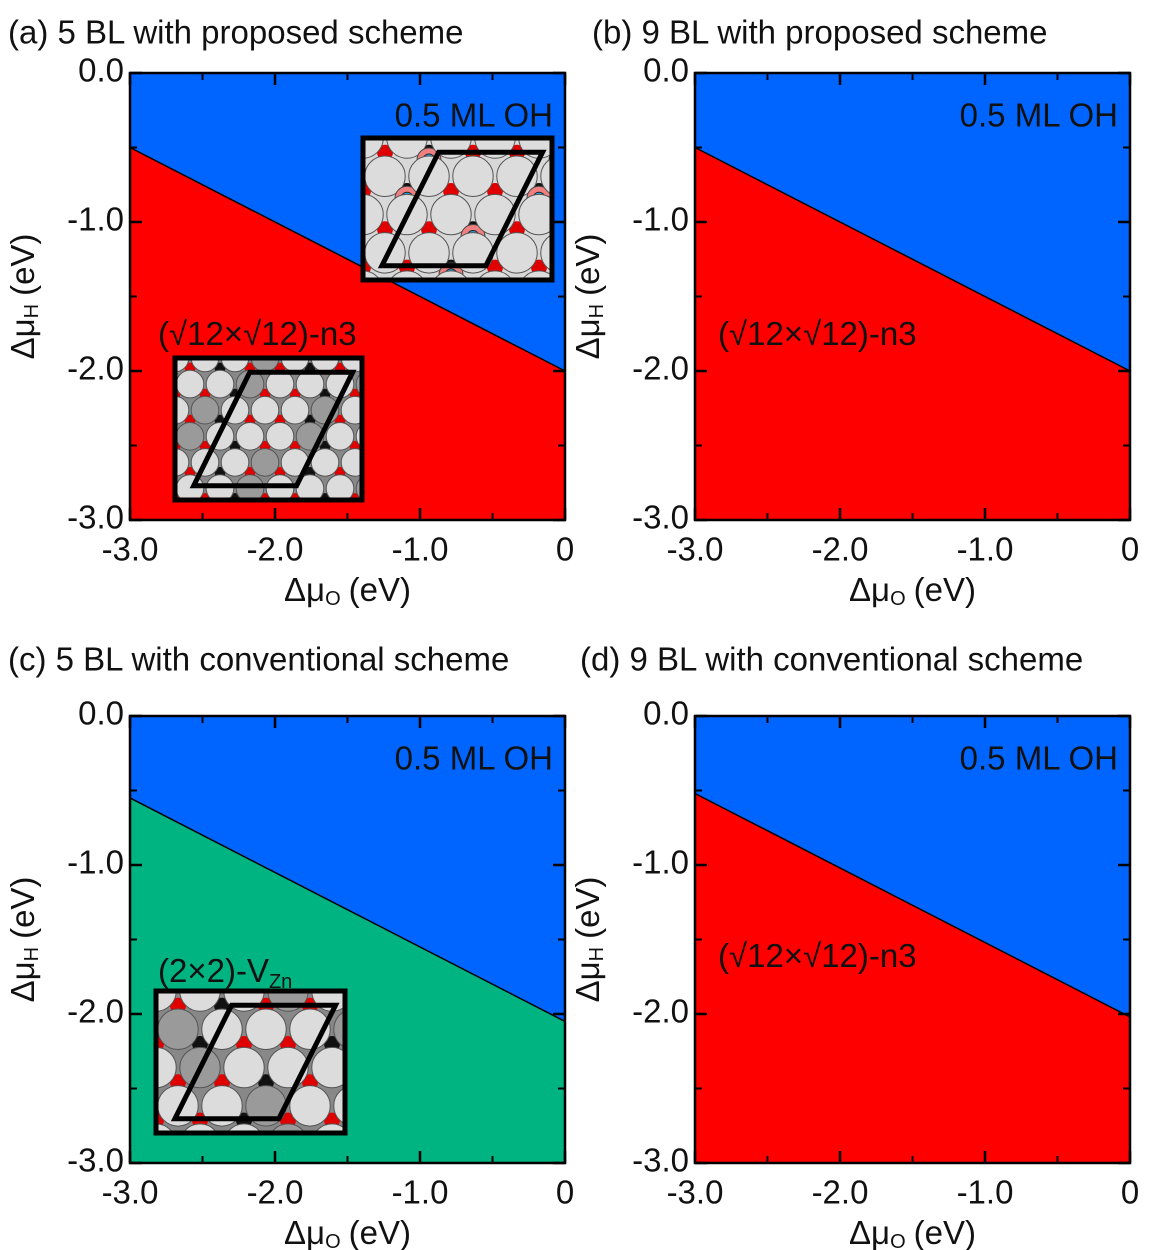  What do you see at coordinates (101, 713) in the screenshot?
I see `y-tick-label: 0.0` at bounding box center [101, 713].